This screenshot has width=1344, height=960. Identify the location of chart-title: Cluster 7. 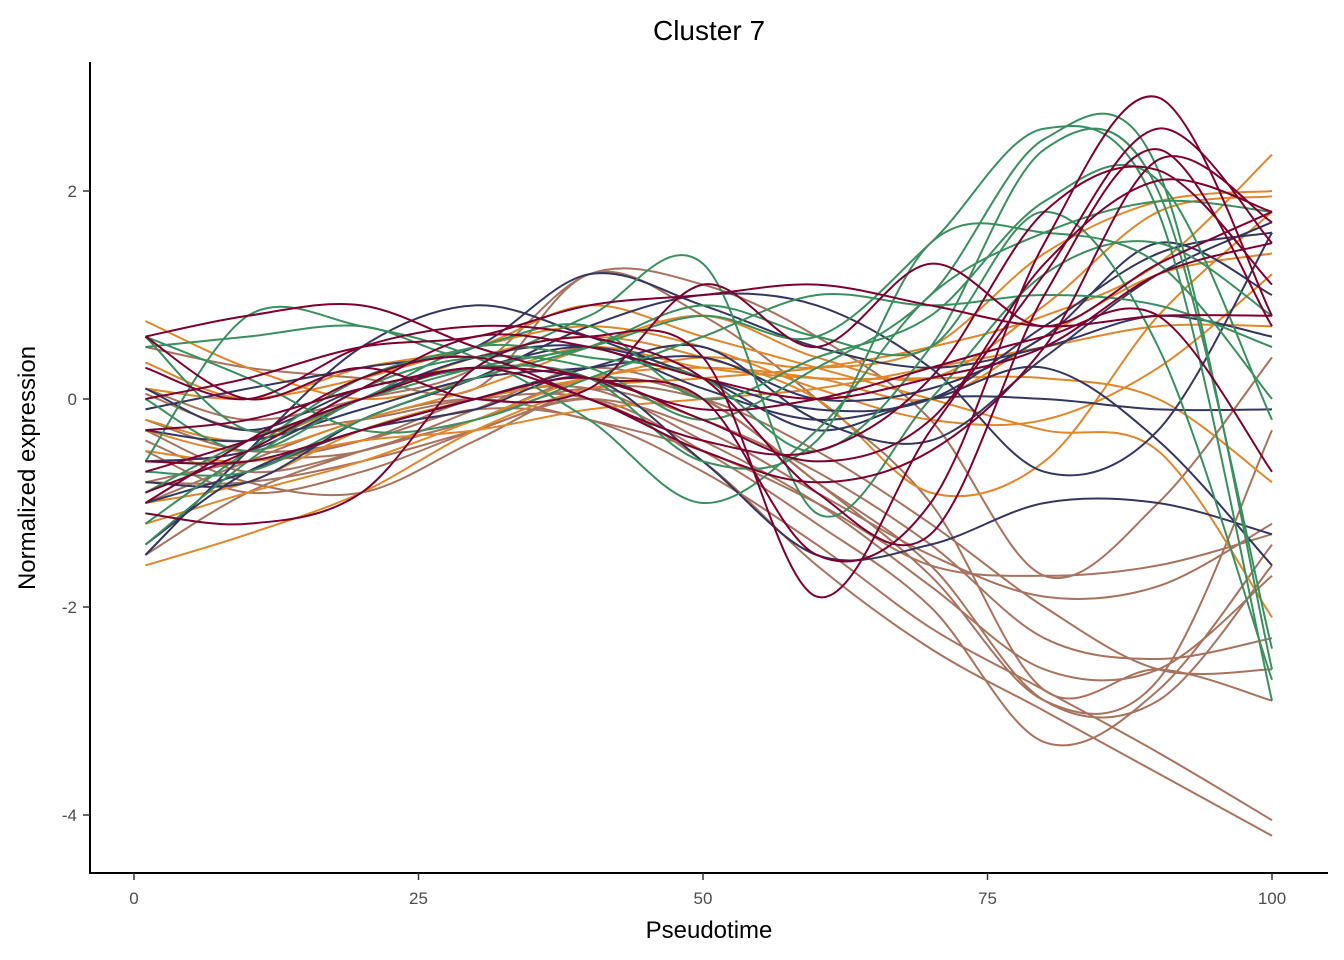
(709, 30).